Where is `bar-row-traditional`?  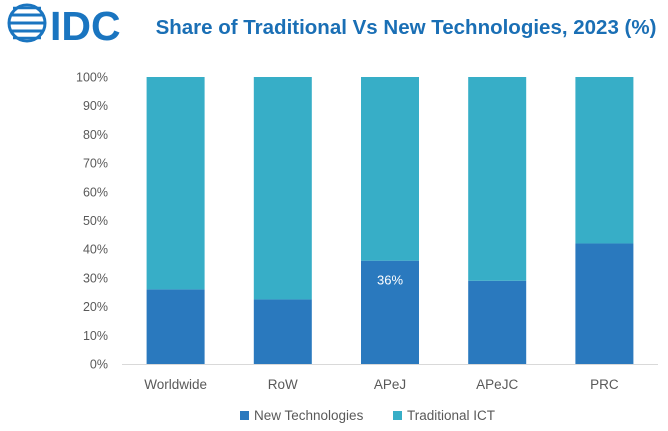
bar-row-traditional is located at coordinates (282, 188).